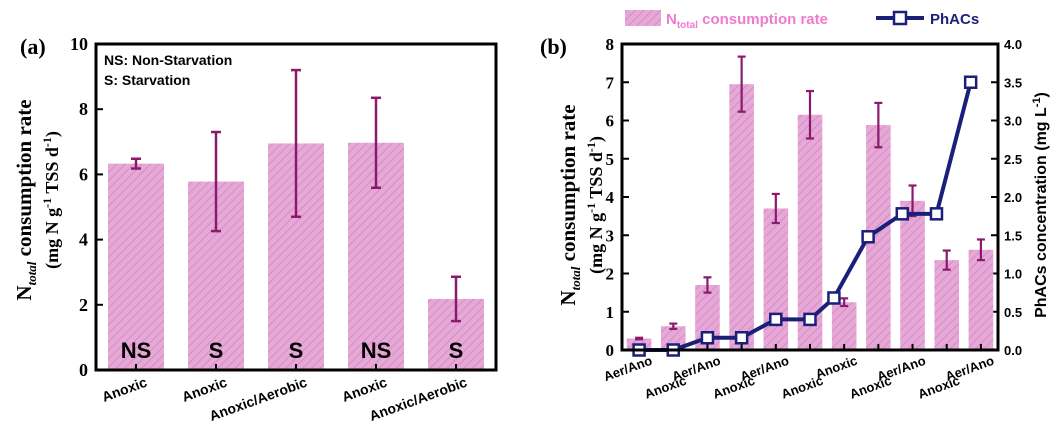 This screenshot has height=439, width=1060. I want to click on panel-b-y2tick-label: 3.5, so click(1013, 82).